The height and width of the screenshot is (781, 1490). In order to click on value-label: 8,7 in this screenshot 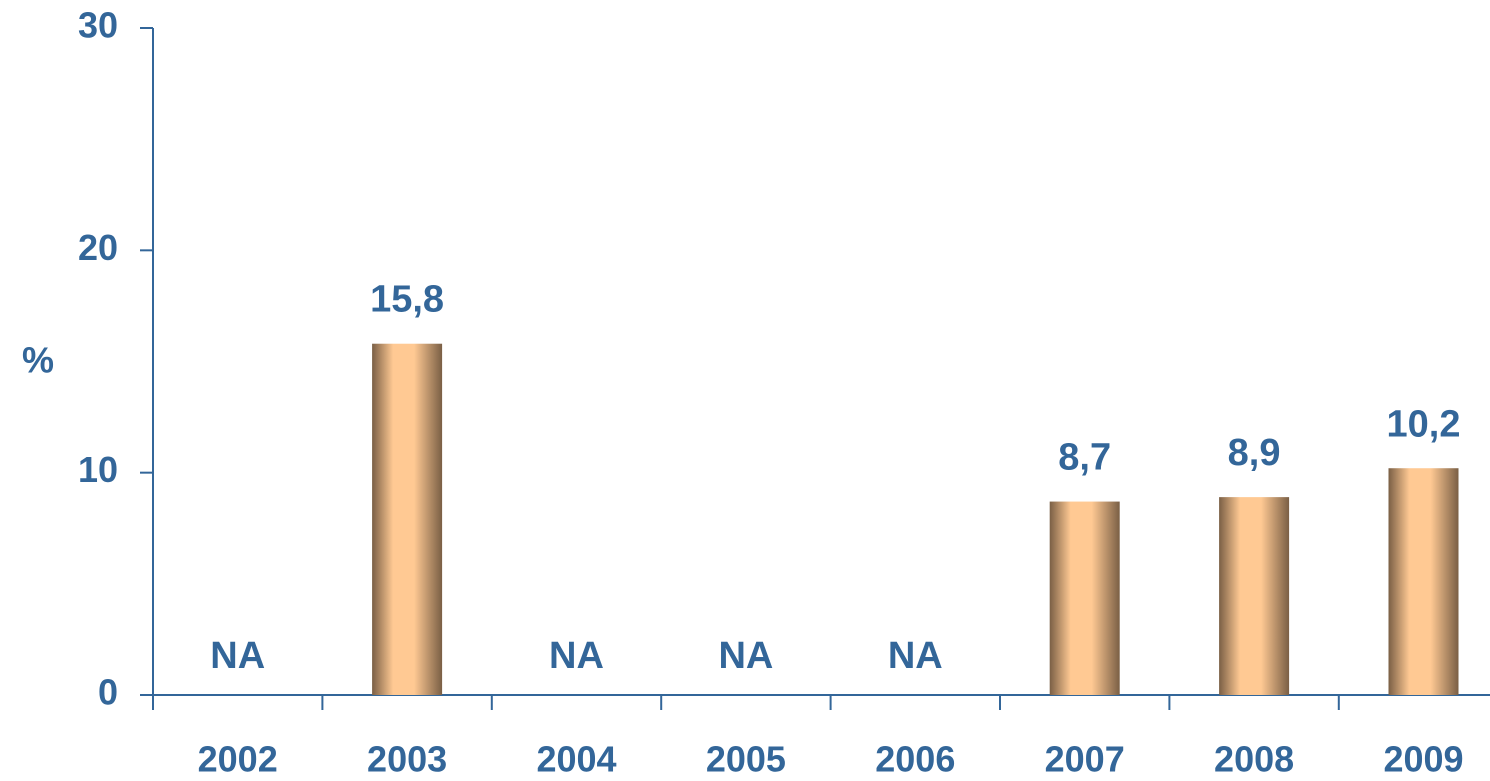, I will do `click(1084, 458)`.